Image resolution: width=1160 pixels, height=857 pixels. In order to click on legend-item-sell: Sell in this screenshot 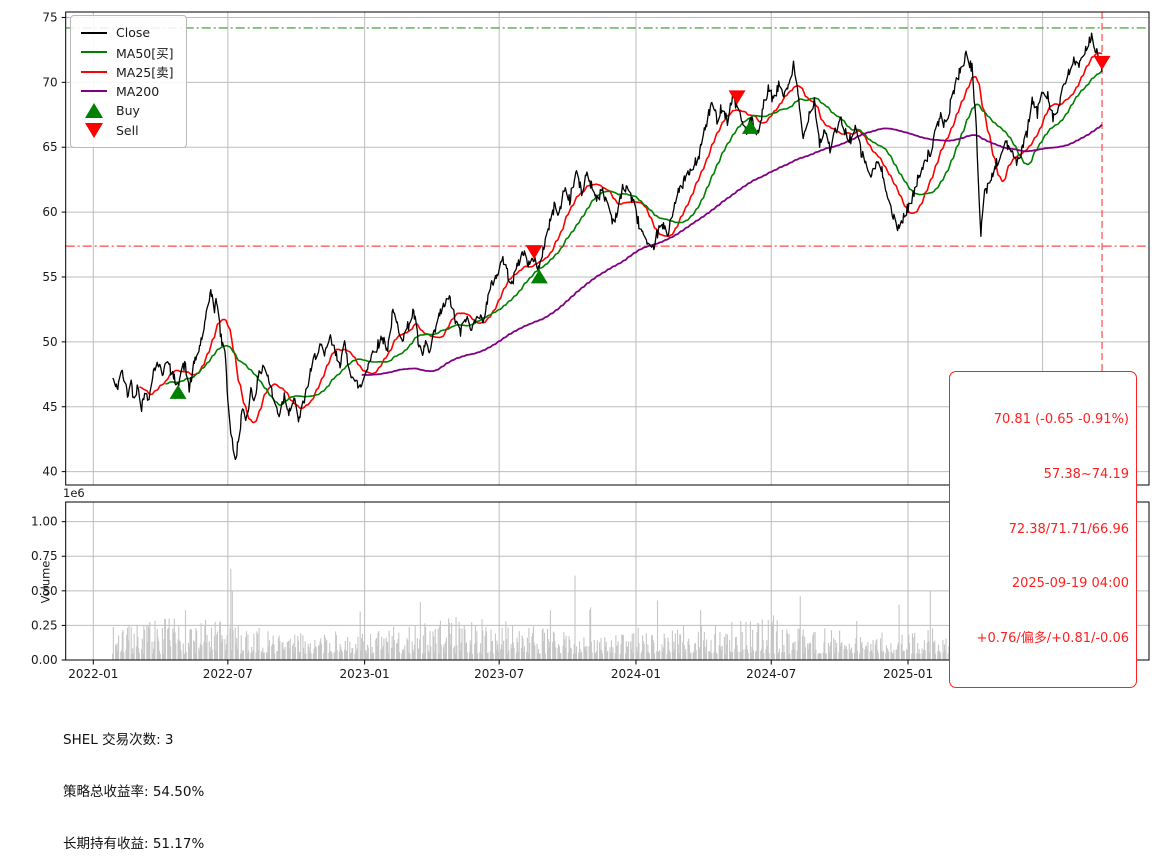, I will do `click(127, 131)`.